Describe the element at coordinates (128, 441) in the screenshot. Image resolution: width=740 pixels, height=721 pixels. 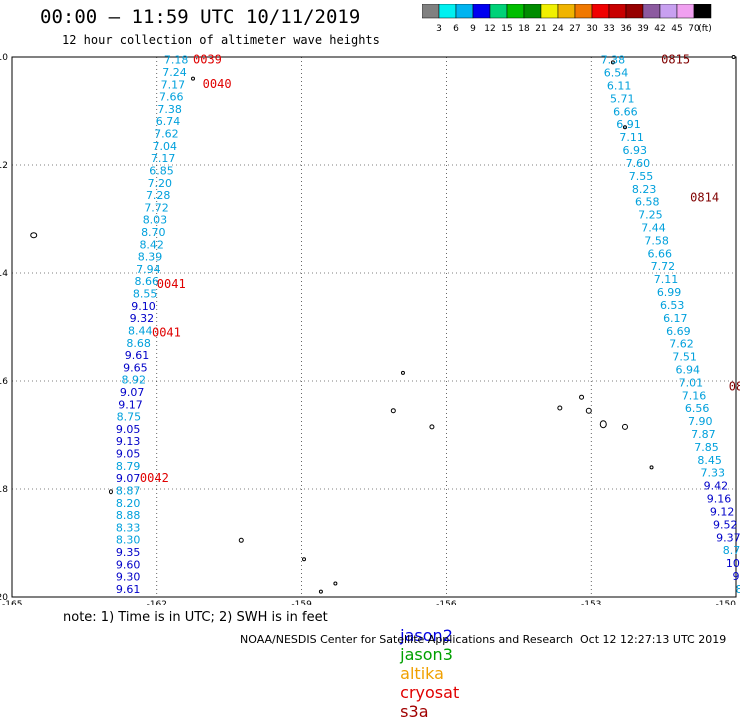
I see `wave-height-label: 9.13` at that location.